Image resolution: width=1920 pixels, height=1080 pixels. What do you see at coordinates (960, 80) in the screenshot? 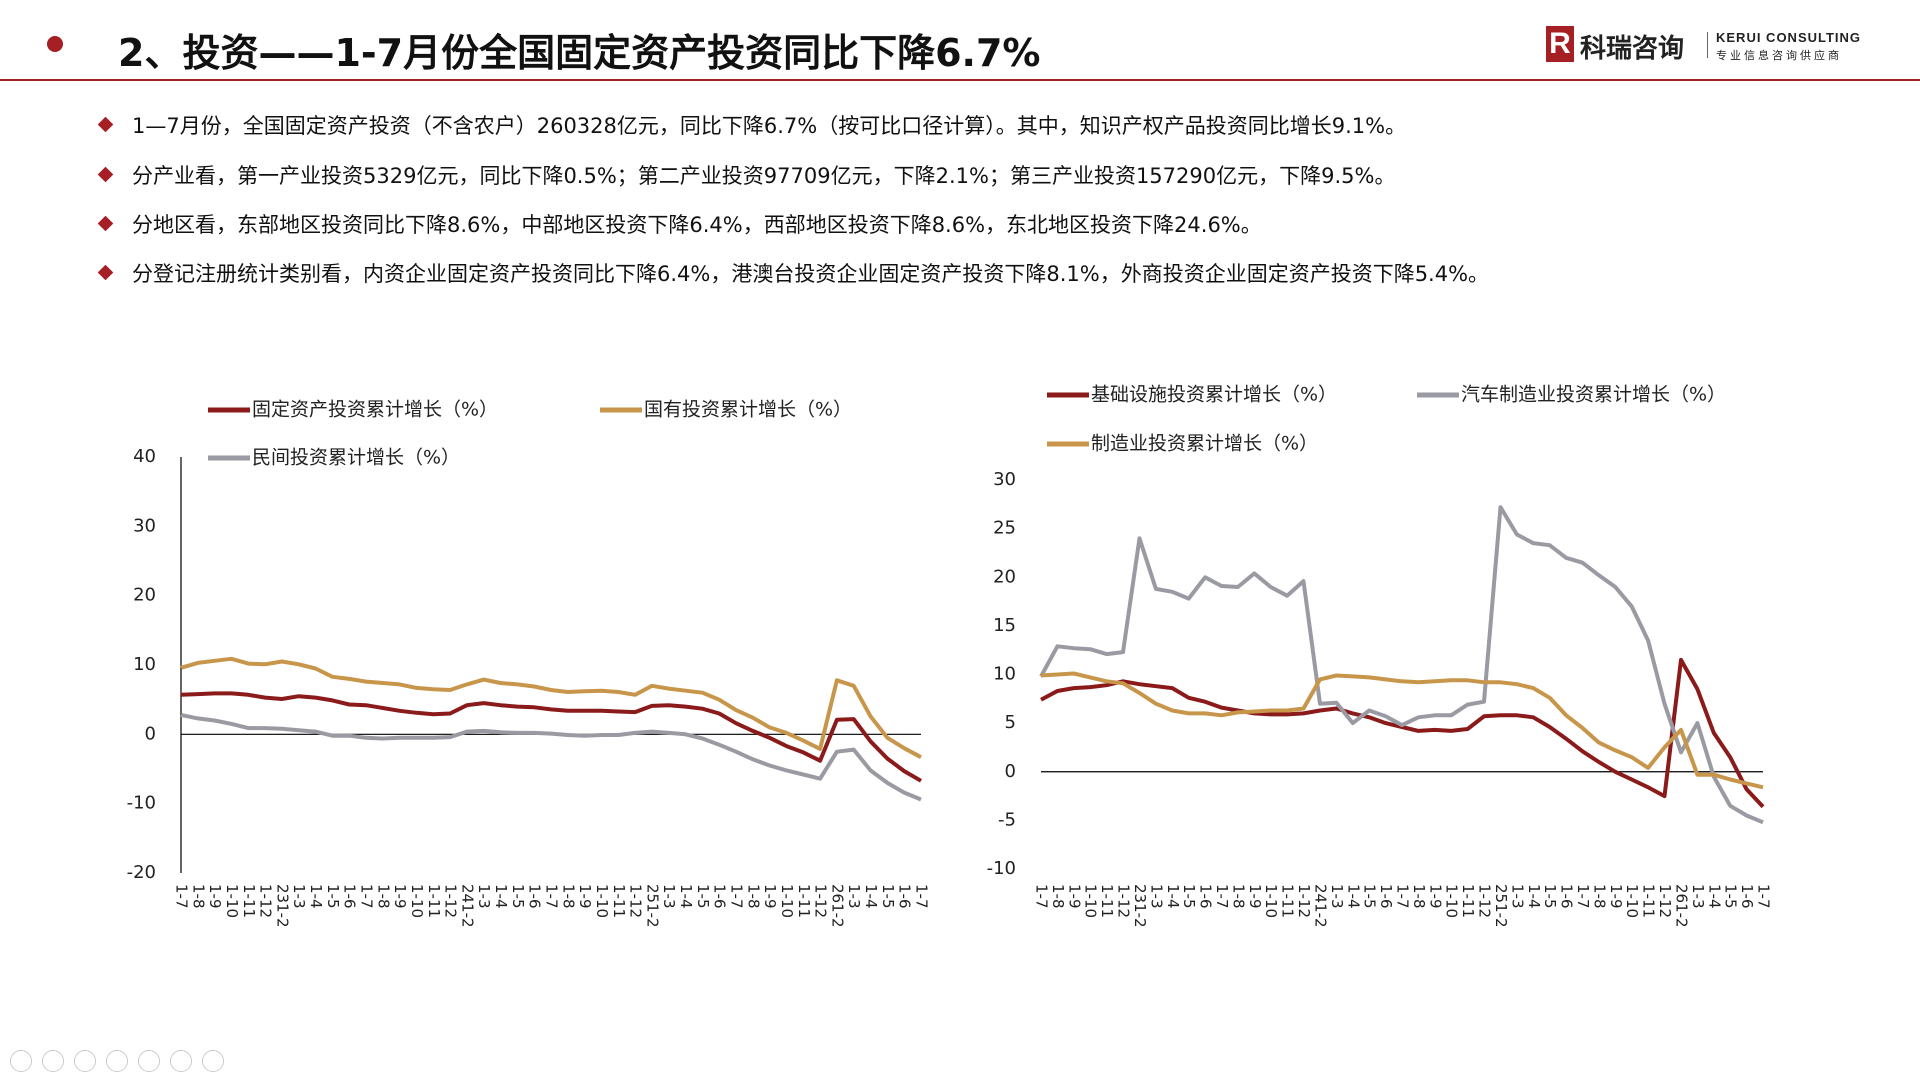
I see `header-rule` at bounding box center [960, 80].